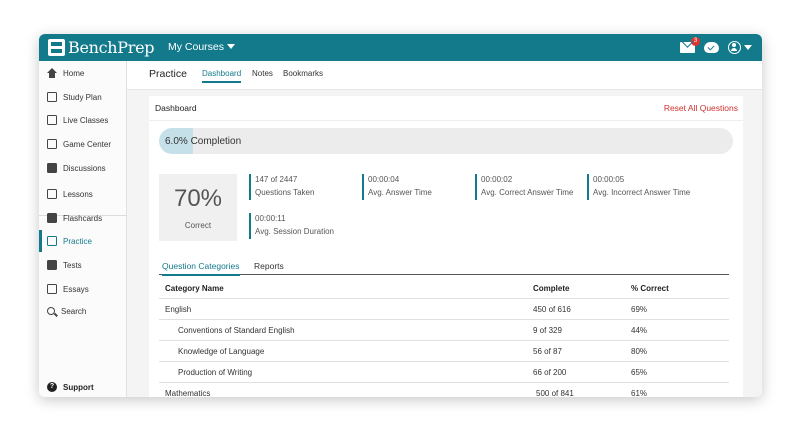  I want to click on sidebar-item-discussions: Discussions, so click(83, 168).